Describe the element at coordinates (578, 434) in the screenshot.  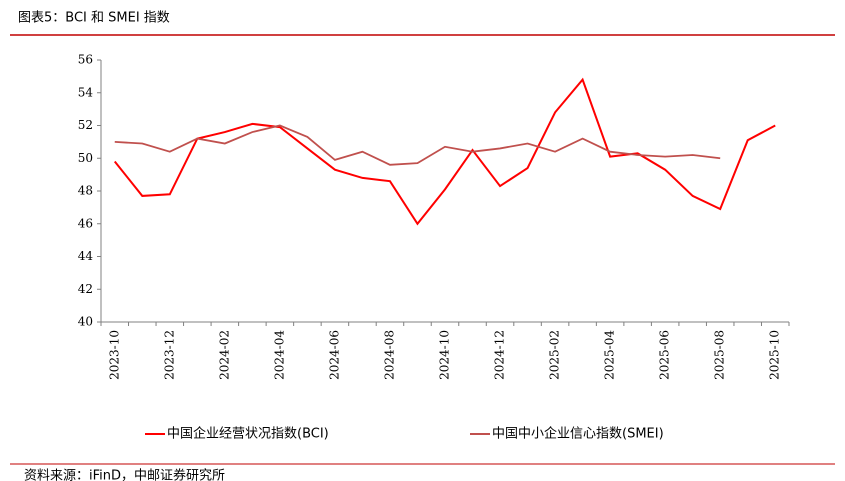
I see `legend-label: 中国中小企业信心指数(SMEI)` at that location.